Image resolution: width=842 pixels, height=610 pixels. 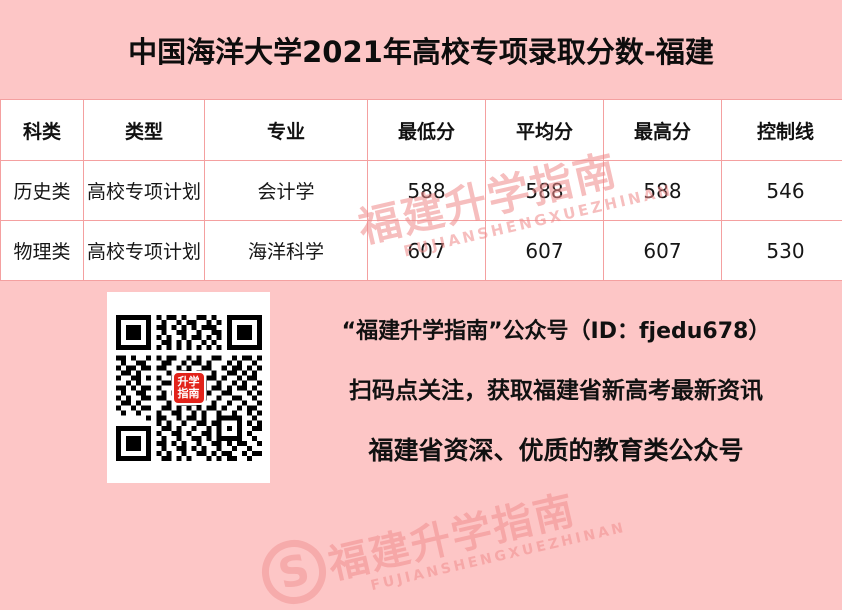 What do you see at coordinates (144, 130) in the screenshot?
I see `column-header-leixing: 类型` at bounding box center [144, 130].